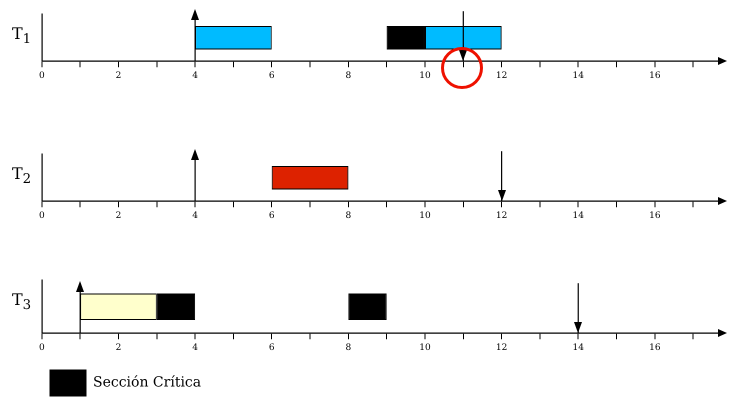 The image size is (732, 417). What do you see at coordinates (147, 382) in the screenshot?
I see `legend-label: Sección Crítica` at bounding box center [147, 382].